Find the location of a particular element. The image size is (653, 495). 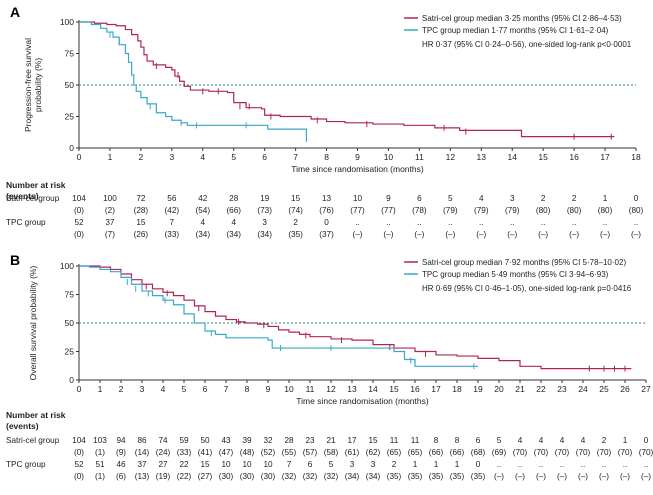

risk-at-risk-A: 13 is located at coordinates (327, 198).